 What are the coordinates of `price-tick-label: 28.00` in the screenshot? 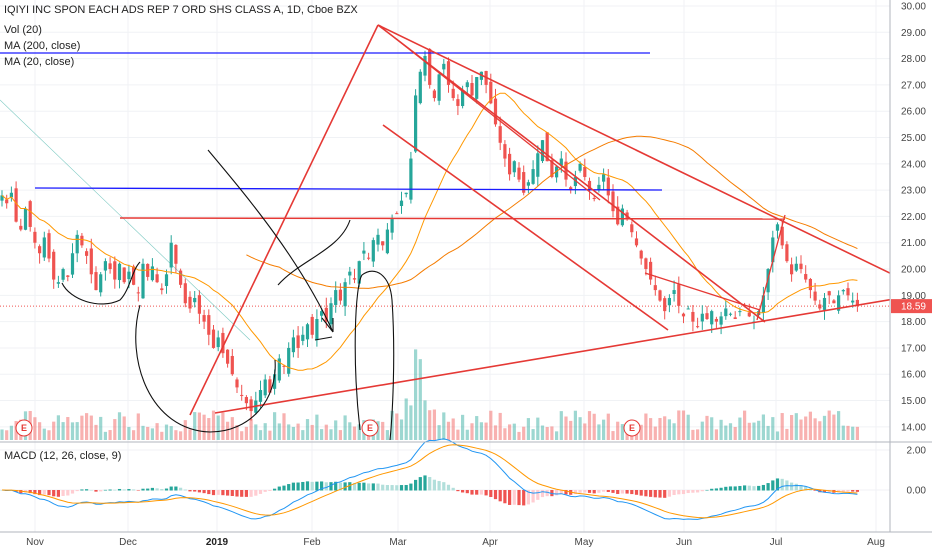 It's located at (913, 59).